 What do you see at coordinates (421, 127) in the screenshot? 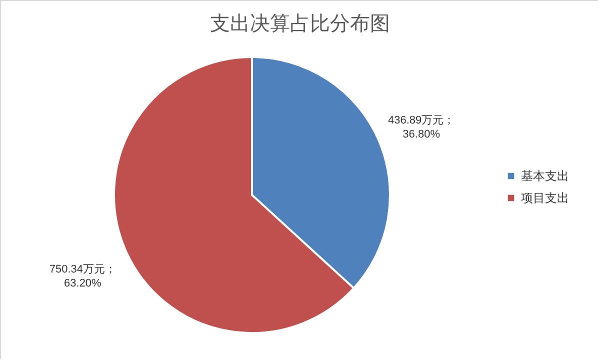
I see `data-label: 436.89万元；36.80%` at bounding box center [421, 127].